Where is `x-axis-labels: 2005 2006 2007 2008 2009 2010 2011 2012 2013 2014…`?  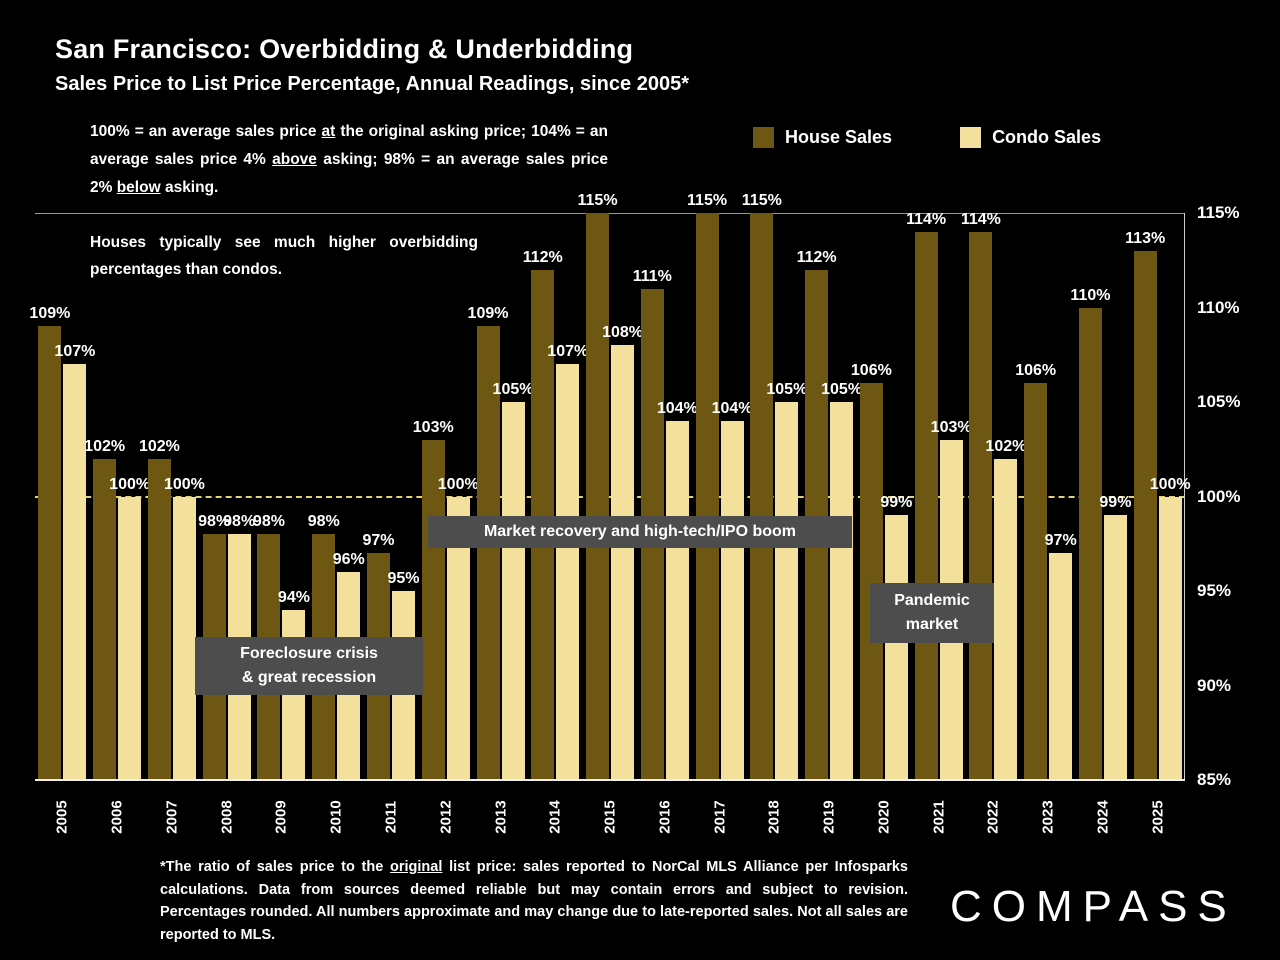
x-axis-labels: 2005 2006 2007 2008 2009 2010 2011 2012 2013 2014… is located at coordinates (610, 817).